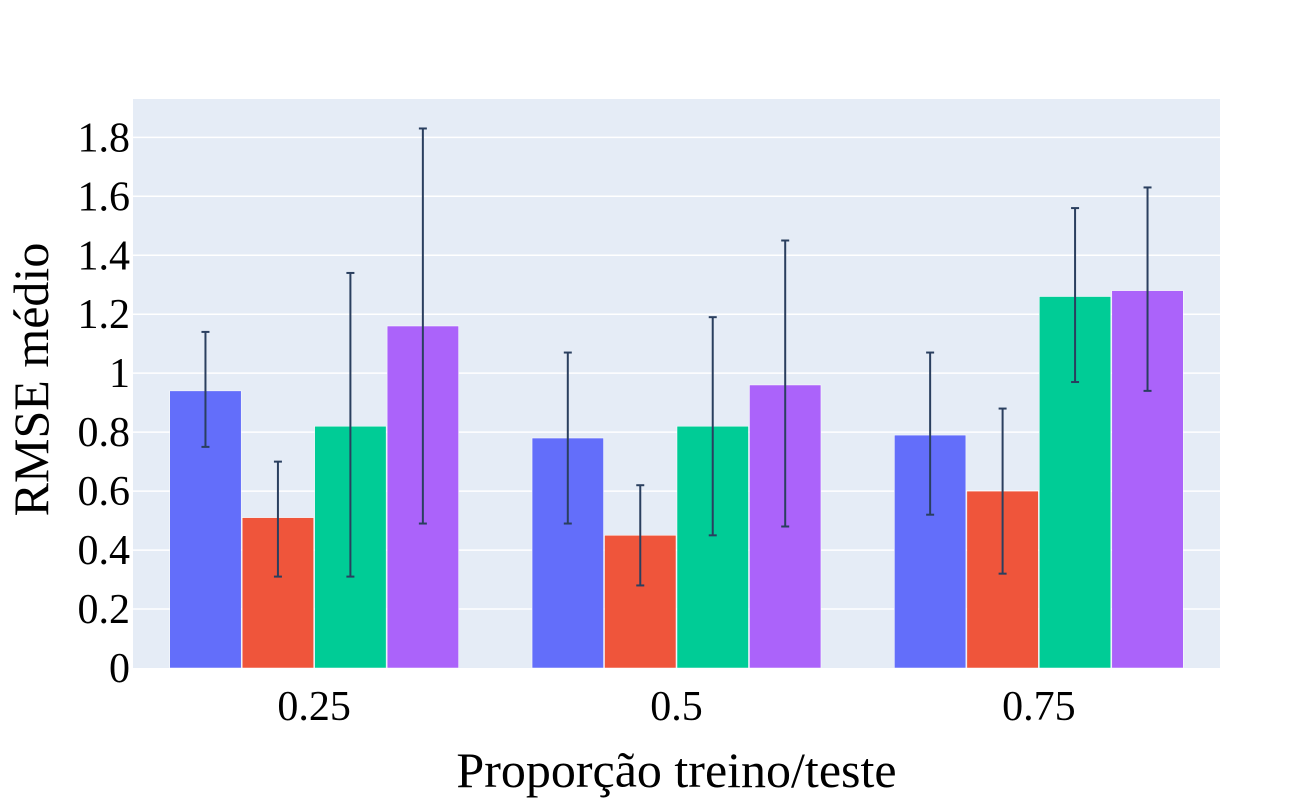  I want to click on x-tick-label: 0.75, so click(1039, 707).